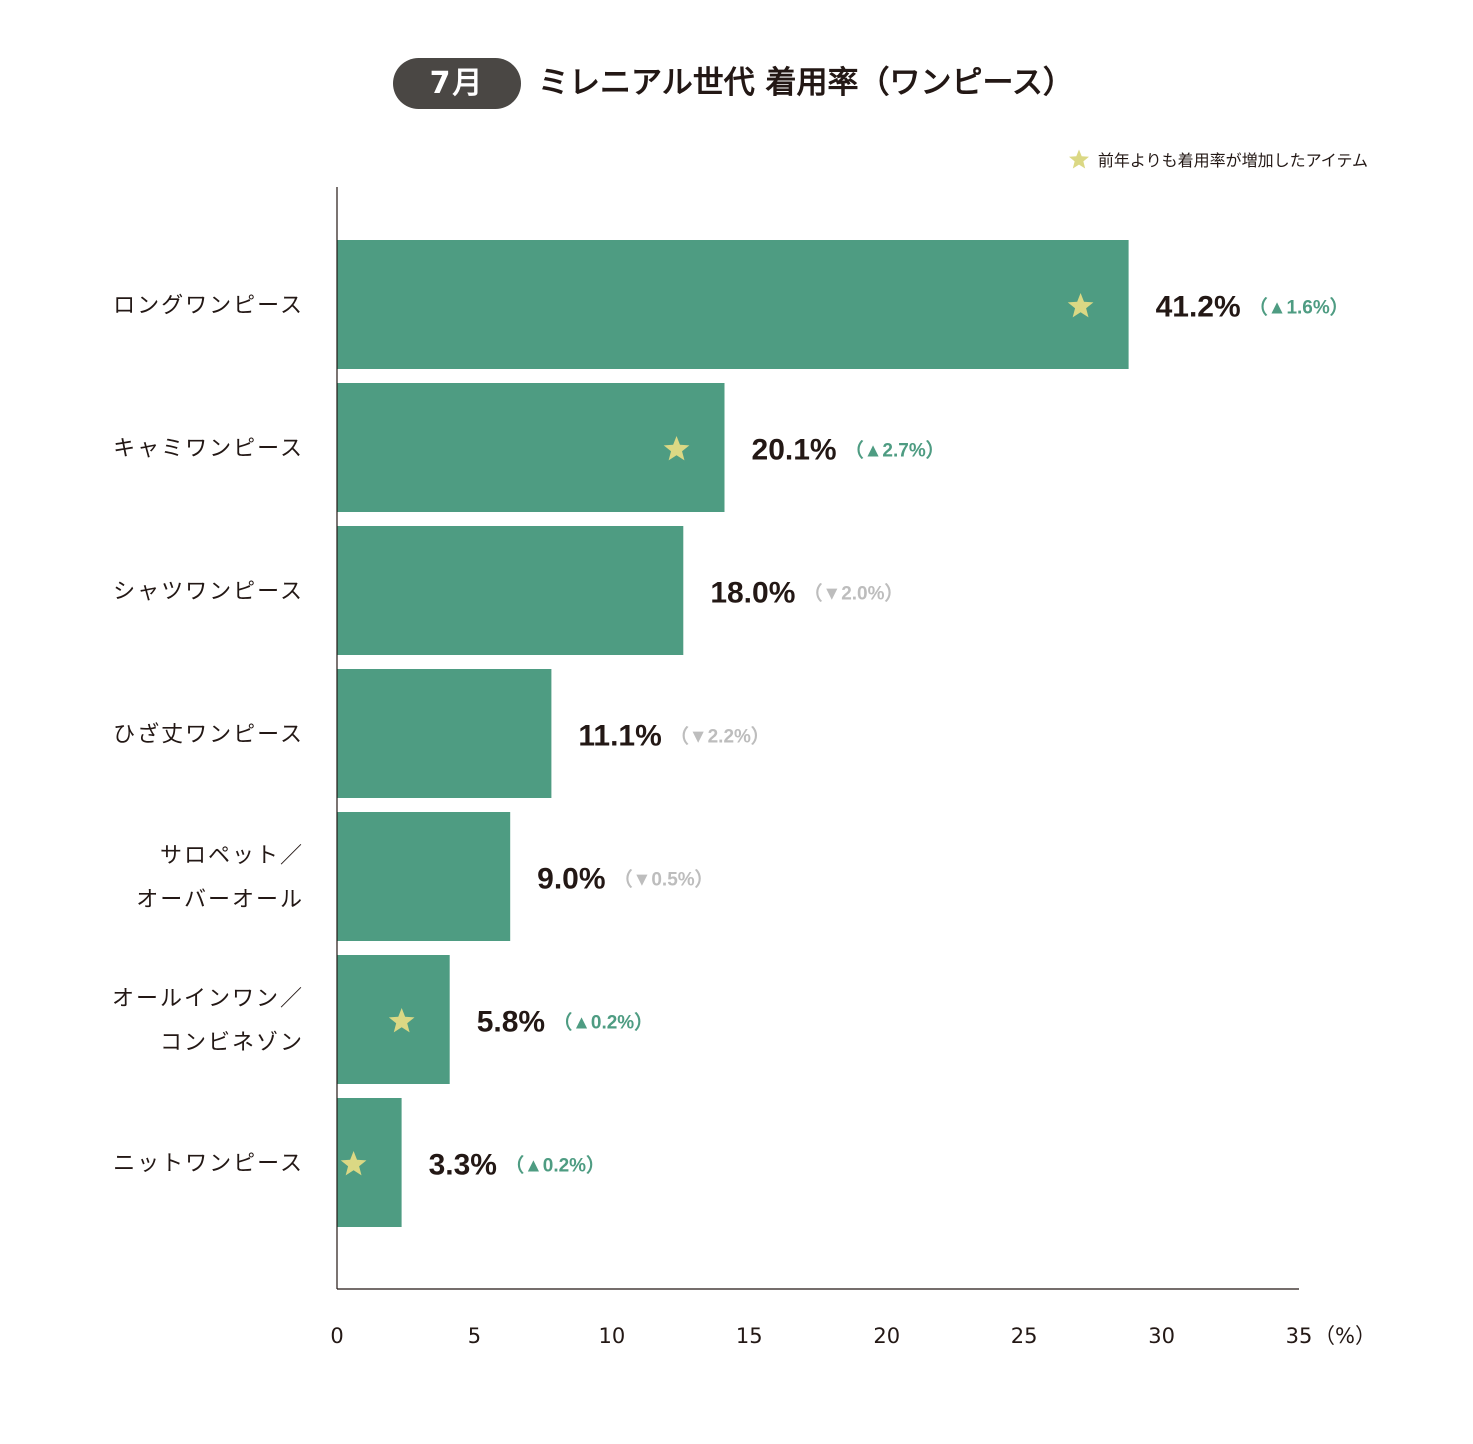 The image size is (1473, 1444). What do you see at coordinates (1161, 1336) in the screenshot?
I see `x-tick-label: 30` at bounding box center [1161, 1336].